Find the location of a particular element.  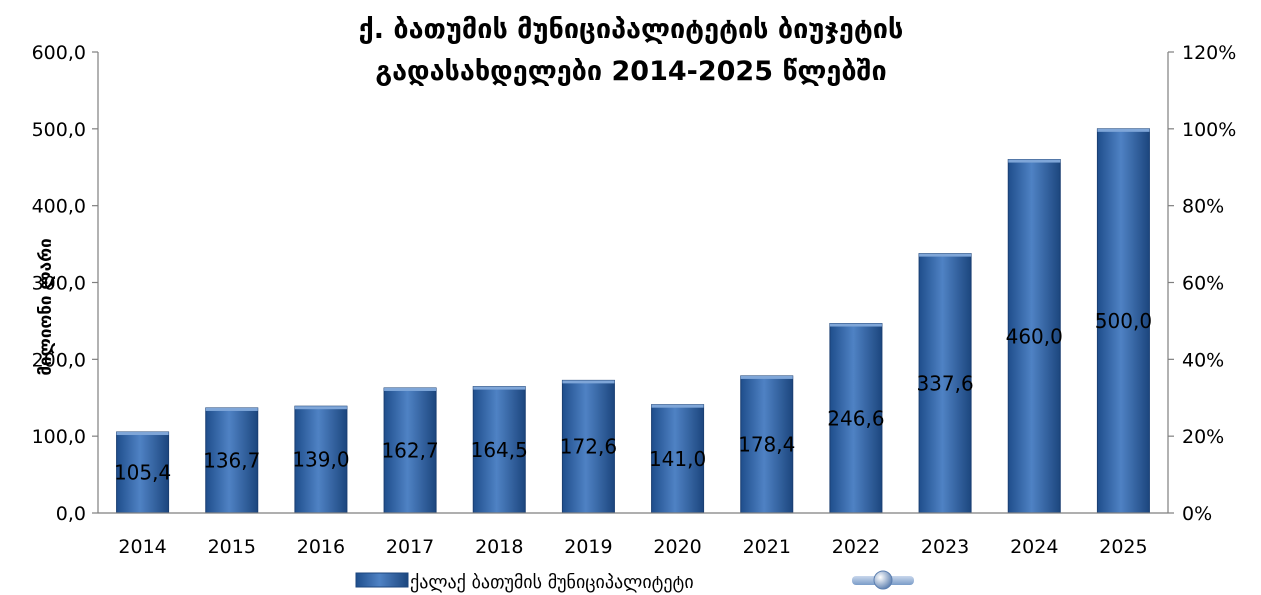

legend-swatch-bar is located at coordinates (382, 580).